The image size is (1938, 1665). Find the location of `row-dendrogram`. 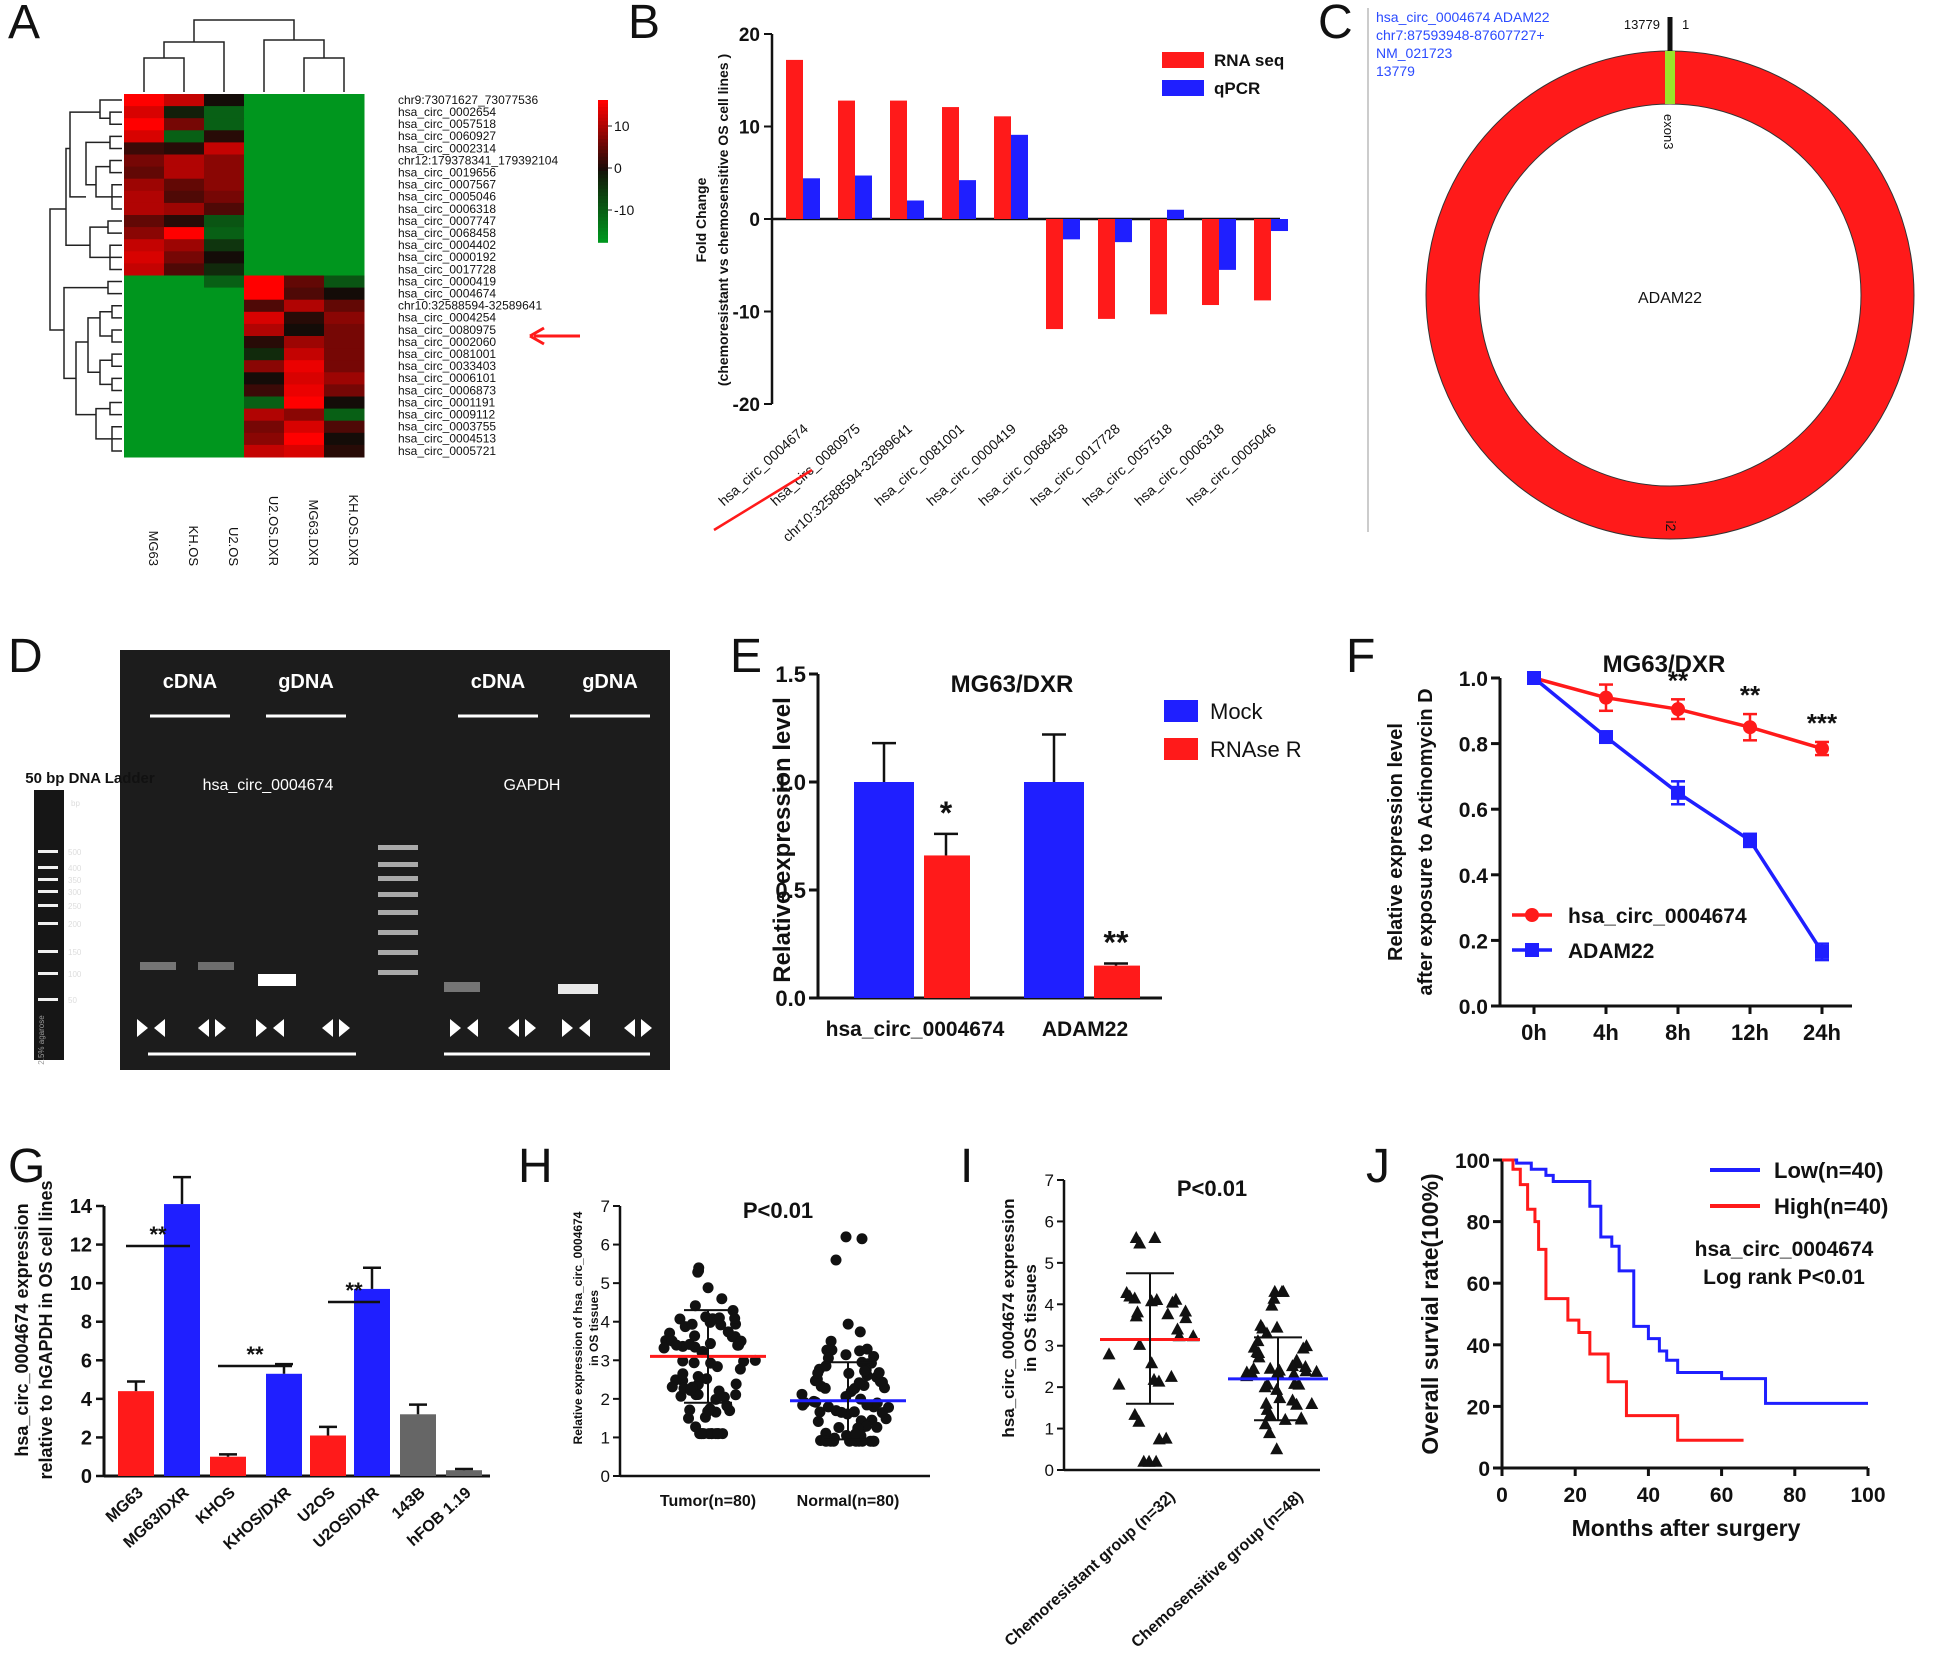

row-dendrogram is located at coordinates (116, 312).